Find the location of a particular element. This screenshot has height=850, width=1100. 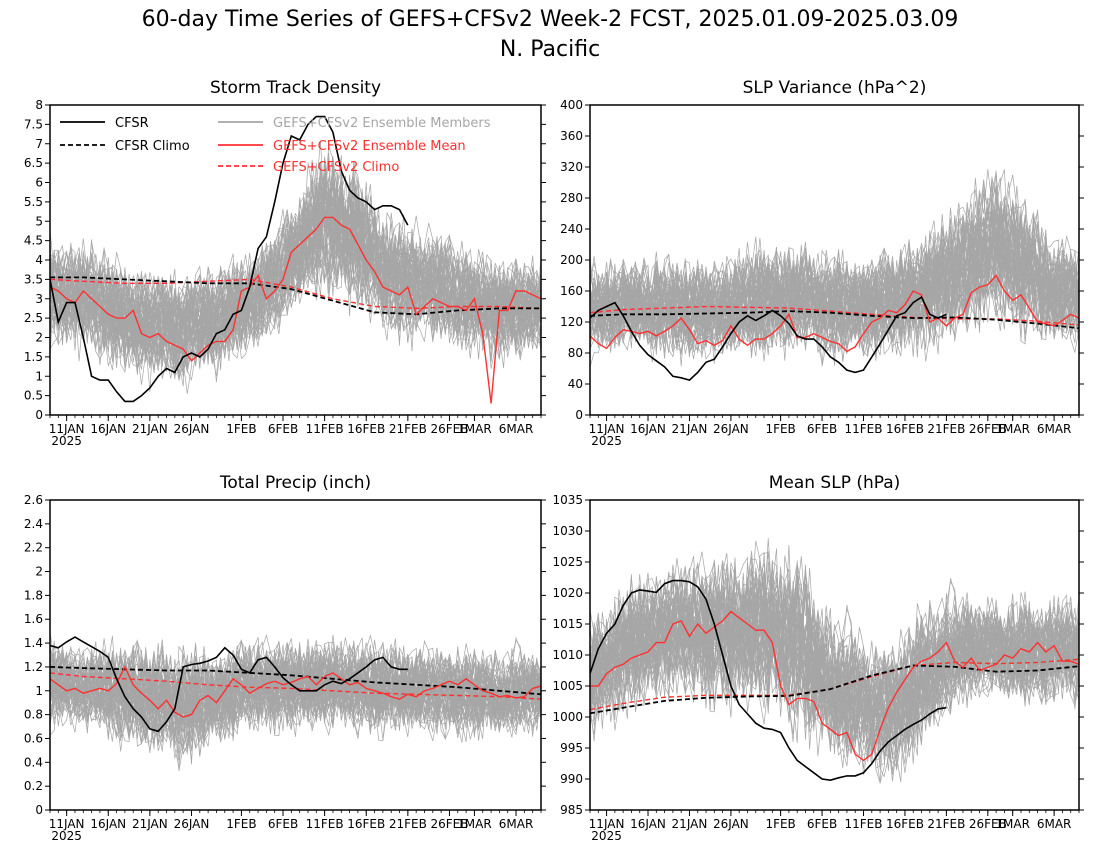

series-ens-climo is located at coordinates (295, 686).